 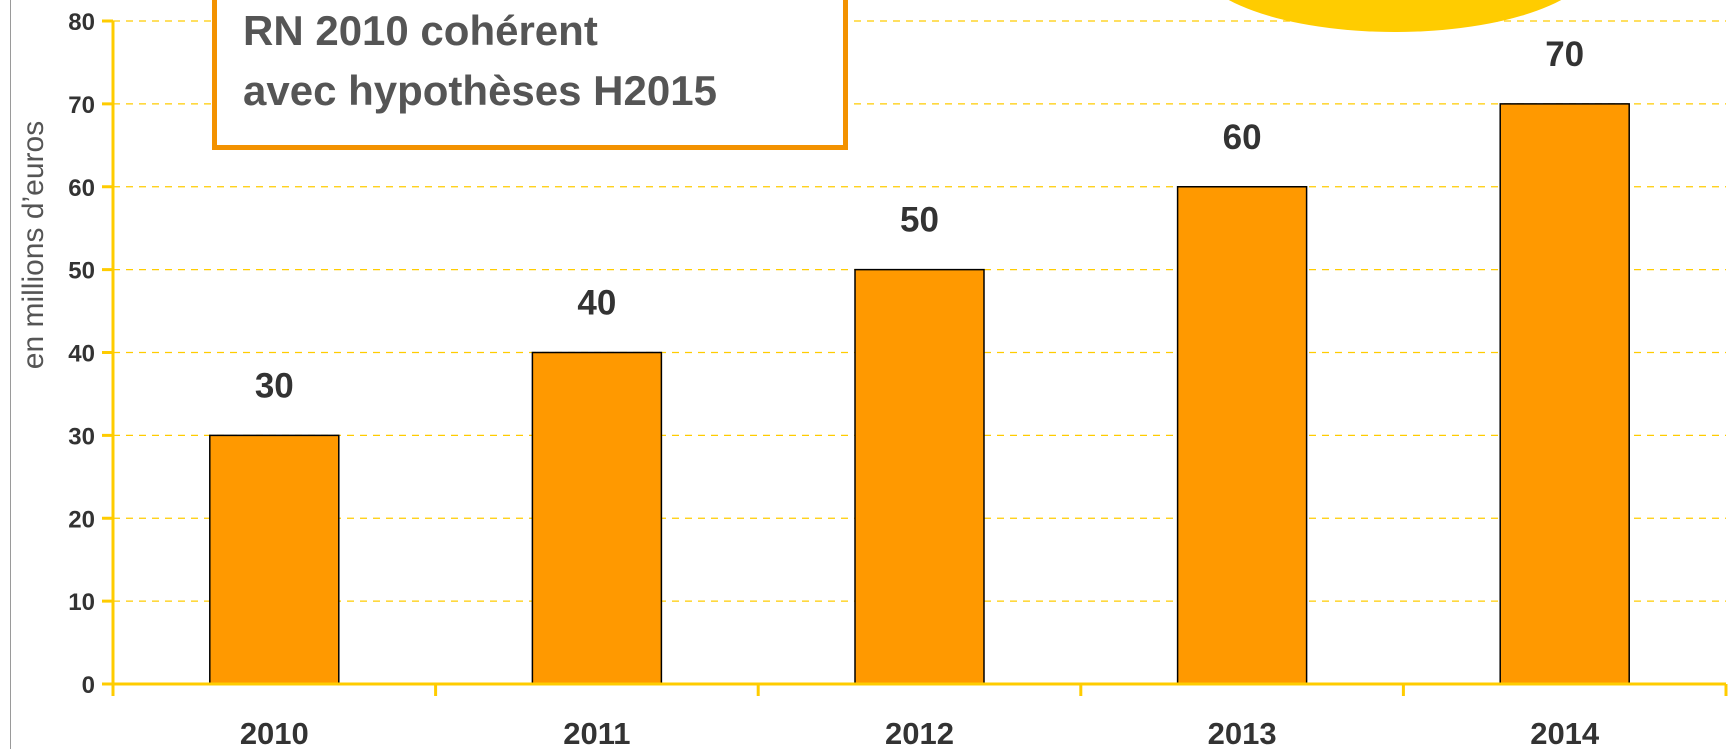 I want to click on y-tick-label: 30, so click(x=81, y=436).